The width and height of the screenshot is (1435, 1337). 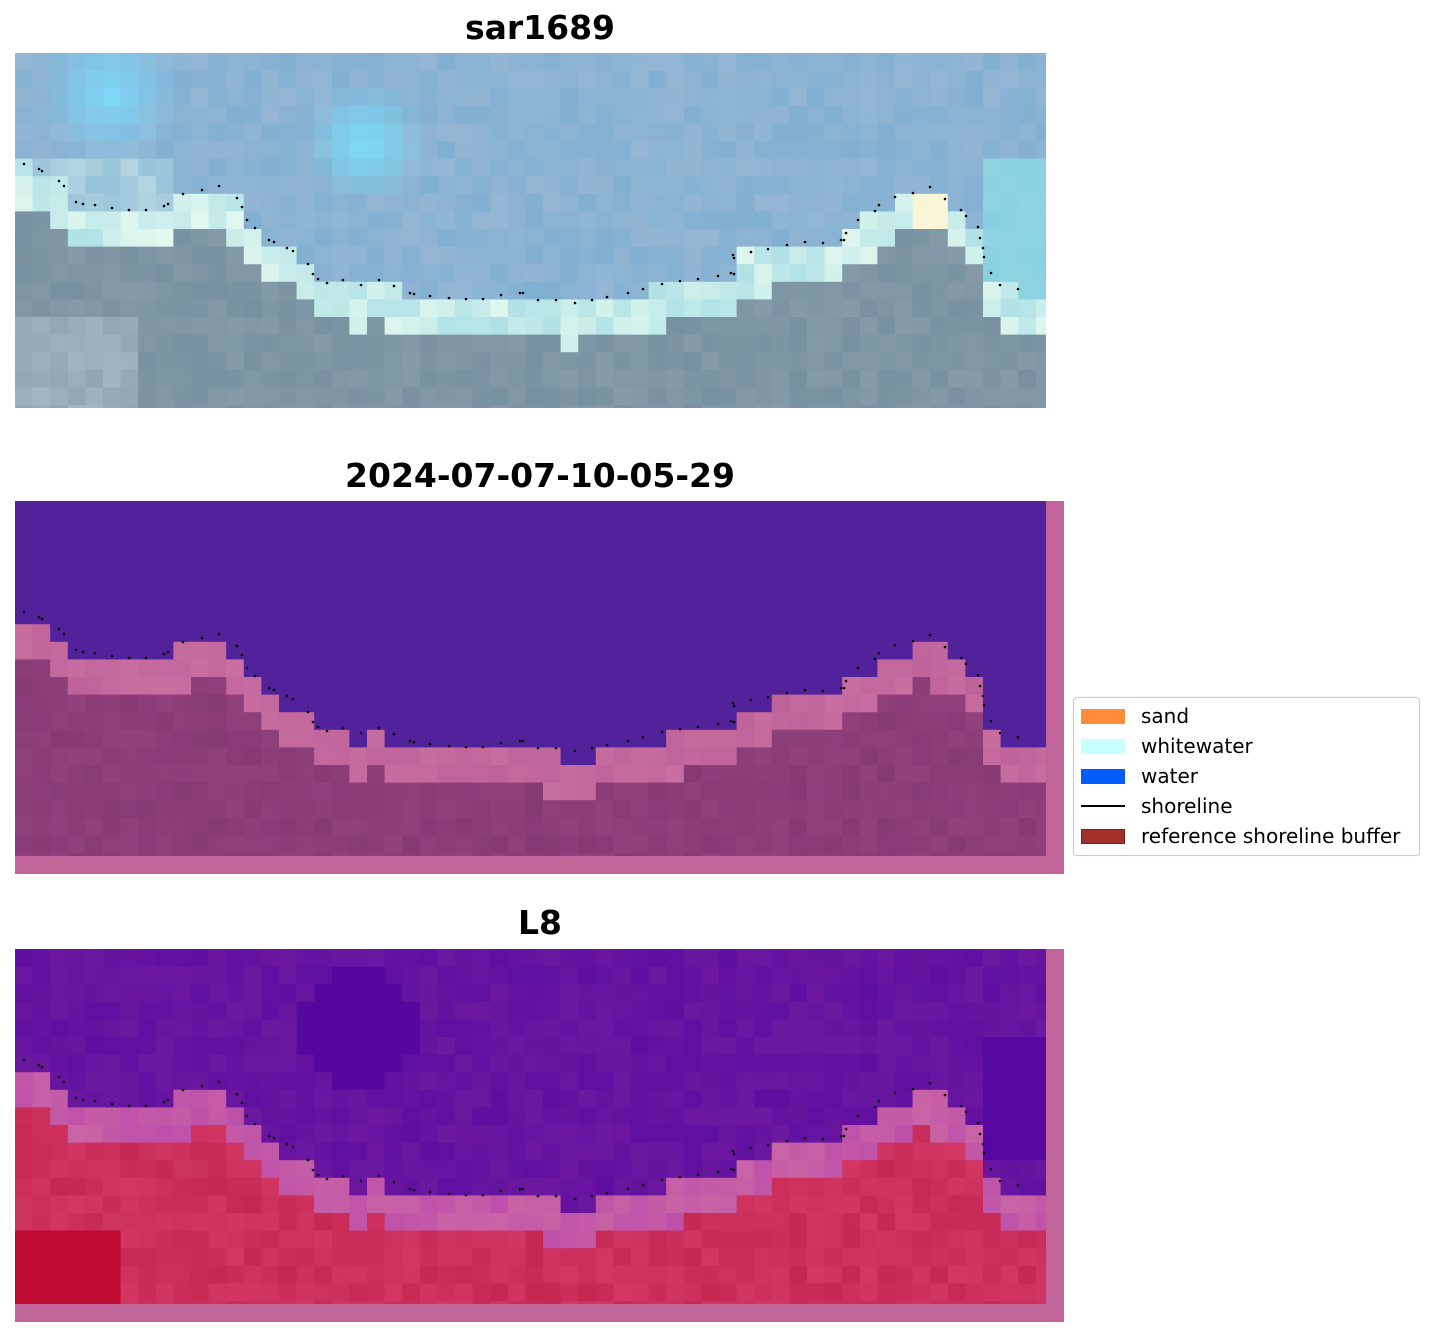 What do you see at coordinates (1165, 716) in the screenshot?
I see `legend-label-sand: sand` at bounding box center [1165, 716].